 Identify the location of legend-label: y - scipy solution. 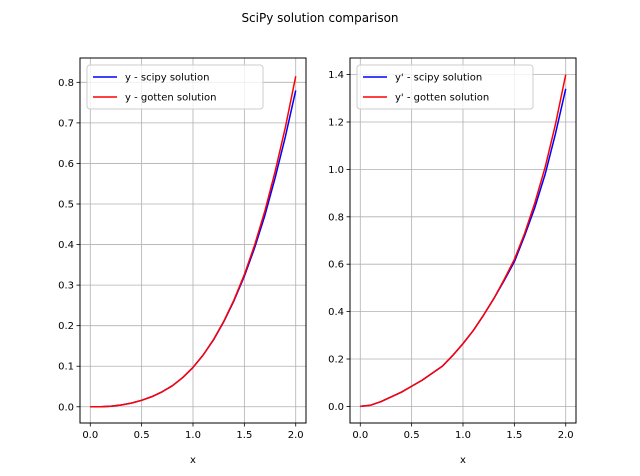
(167, 78).